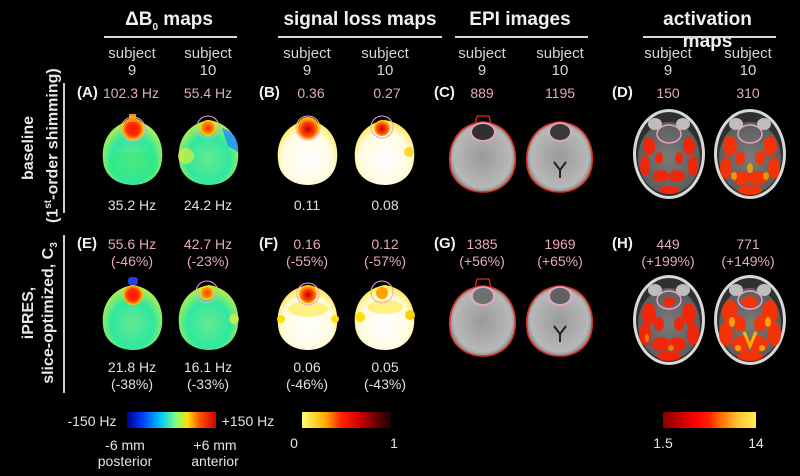 This screenshot has width=800, height=476. I want to click on b0-map-subject10-ipres, so click(208, 315).